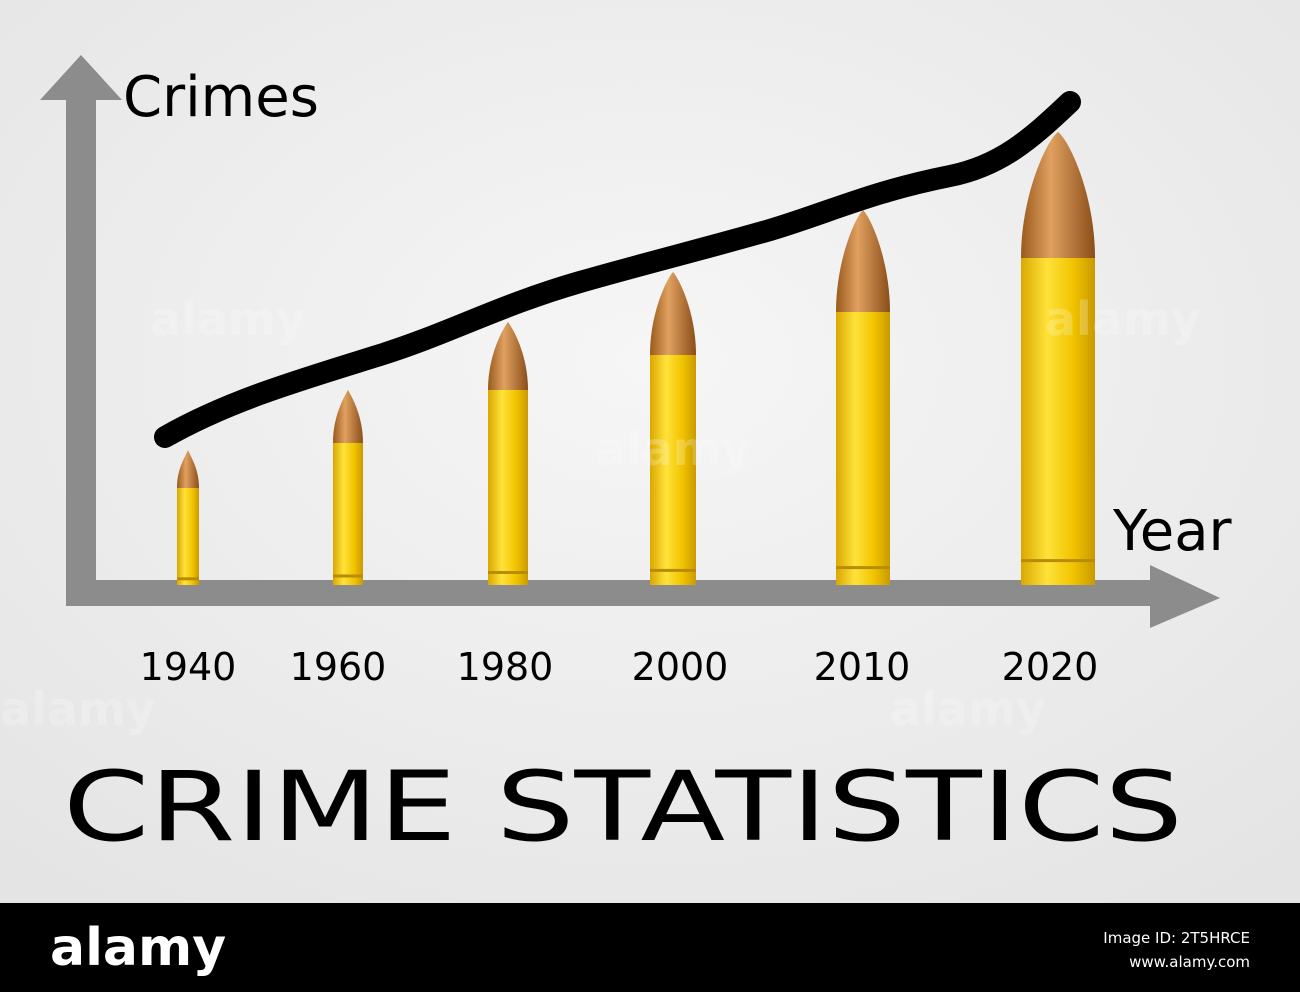 The height and width of the screenshot is (992, 1300). I want to click on y-axis, so click(81, 350).